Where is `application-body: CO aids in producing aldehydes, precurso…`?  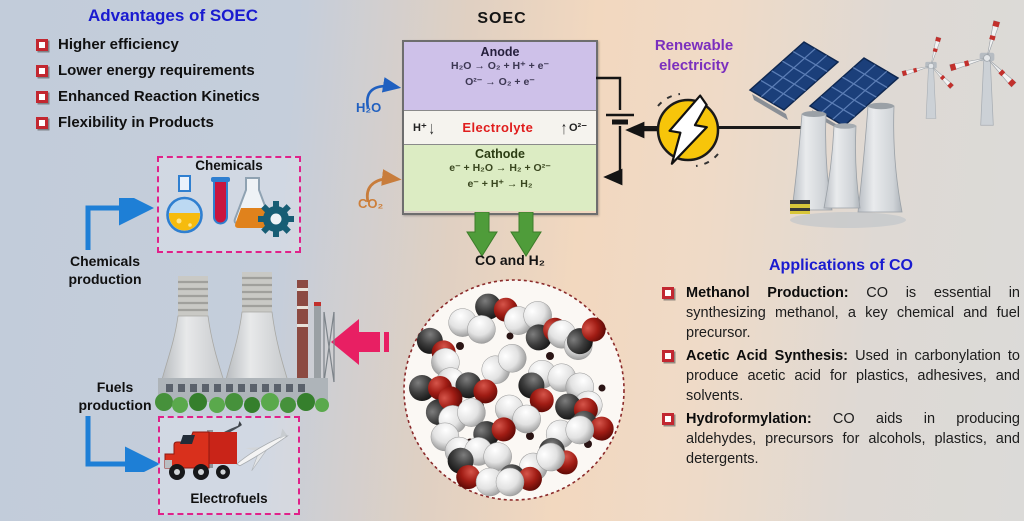 application-body: CO aids in producing aldehydes, precurso… is located at coordinates (853, 439).